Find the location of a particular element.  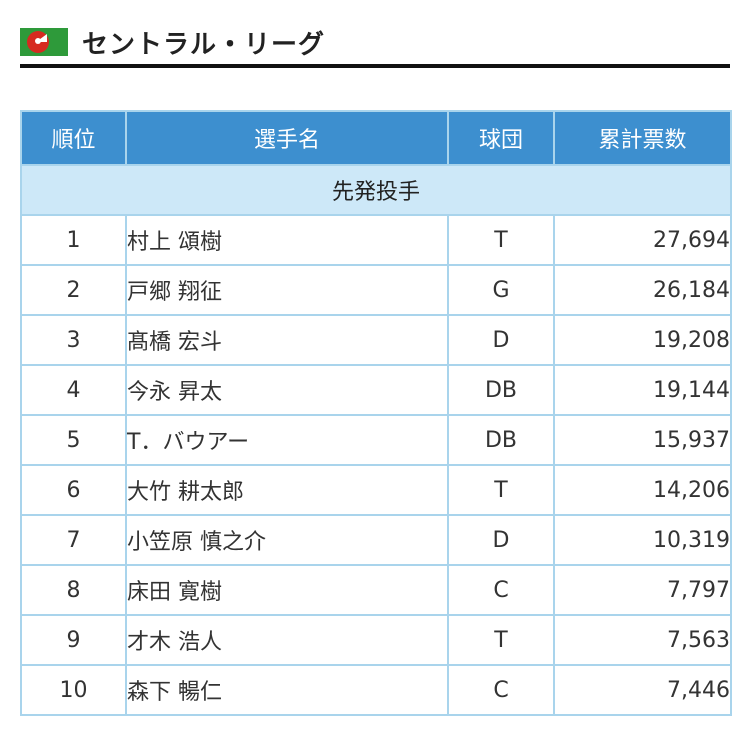

player-name-cell: 小笠原 慎之介 is located at coordinates (287, 540).